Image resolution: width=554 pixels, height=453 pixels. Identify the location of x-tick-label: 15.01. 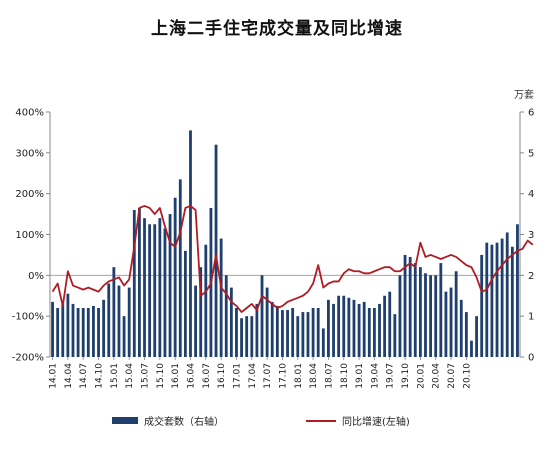
(115, 376).